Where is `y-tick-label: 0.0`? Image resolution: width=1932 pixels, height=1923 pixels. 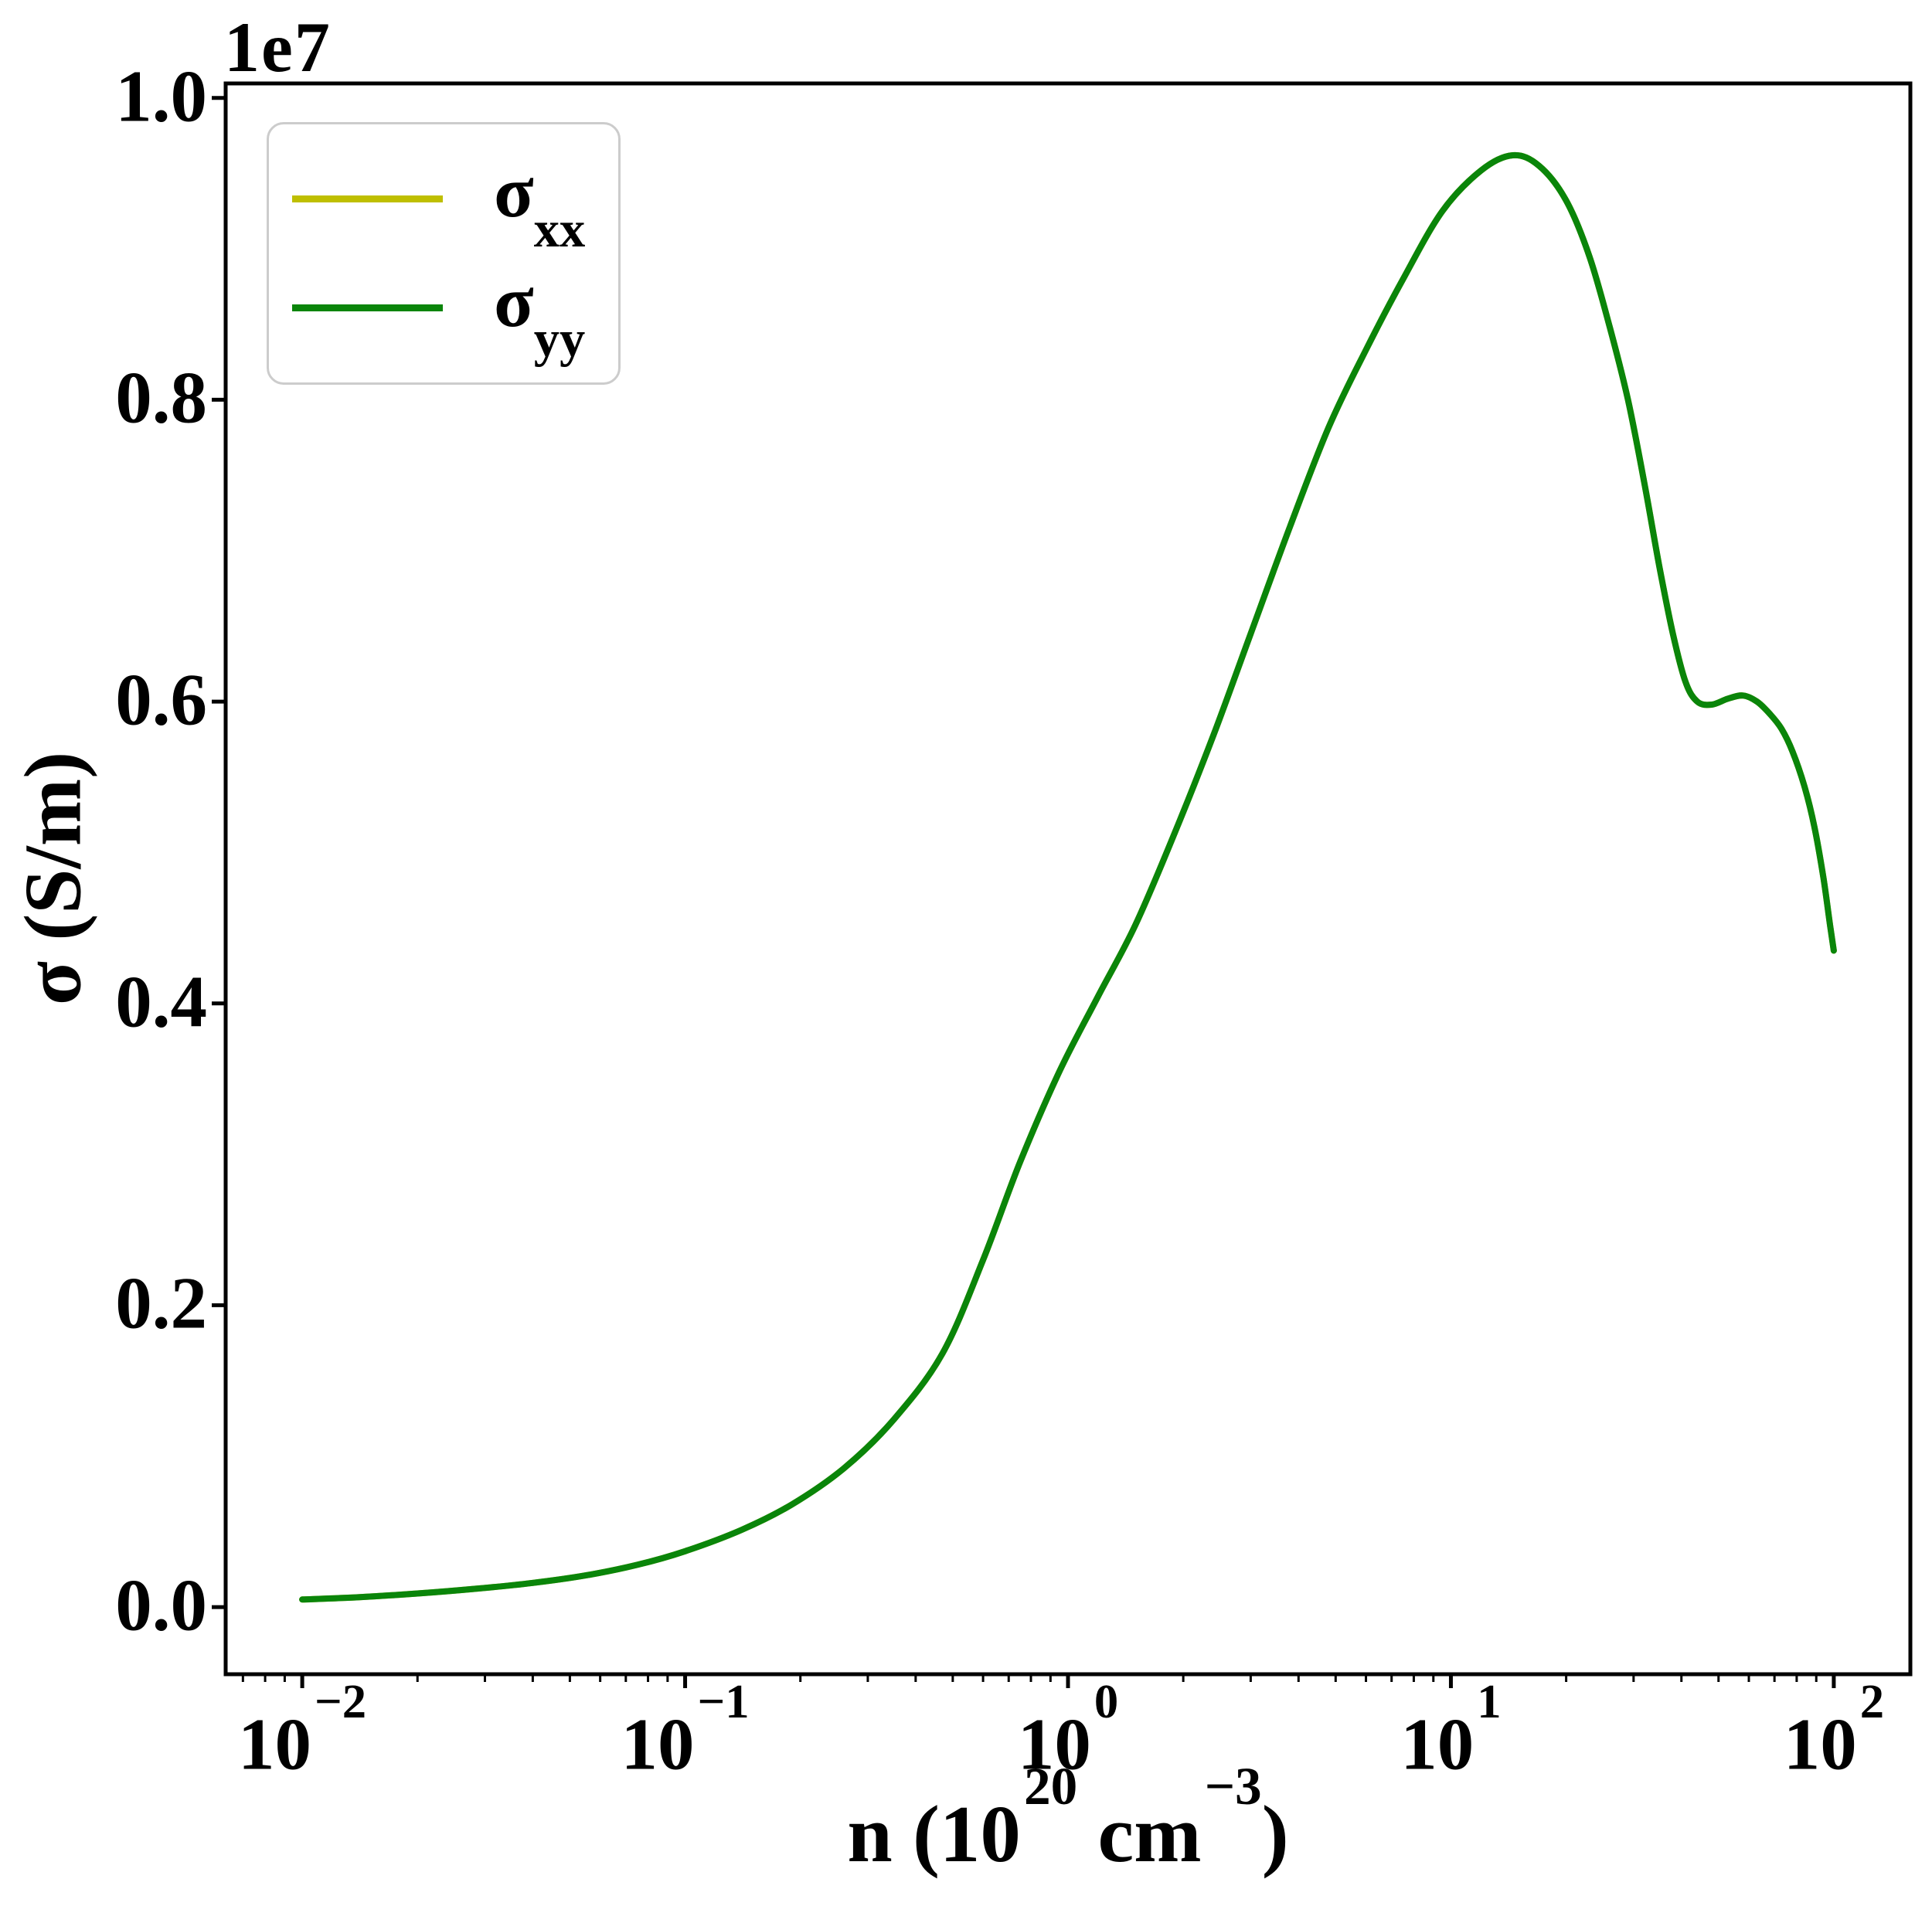 y-tick-label: 0.0 is located at coordinates (161, 1605).